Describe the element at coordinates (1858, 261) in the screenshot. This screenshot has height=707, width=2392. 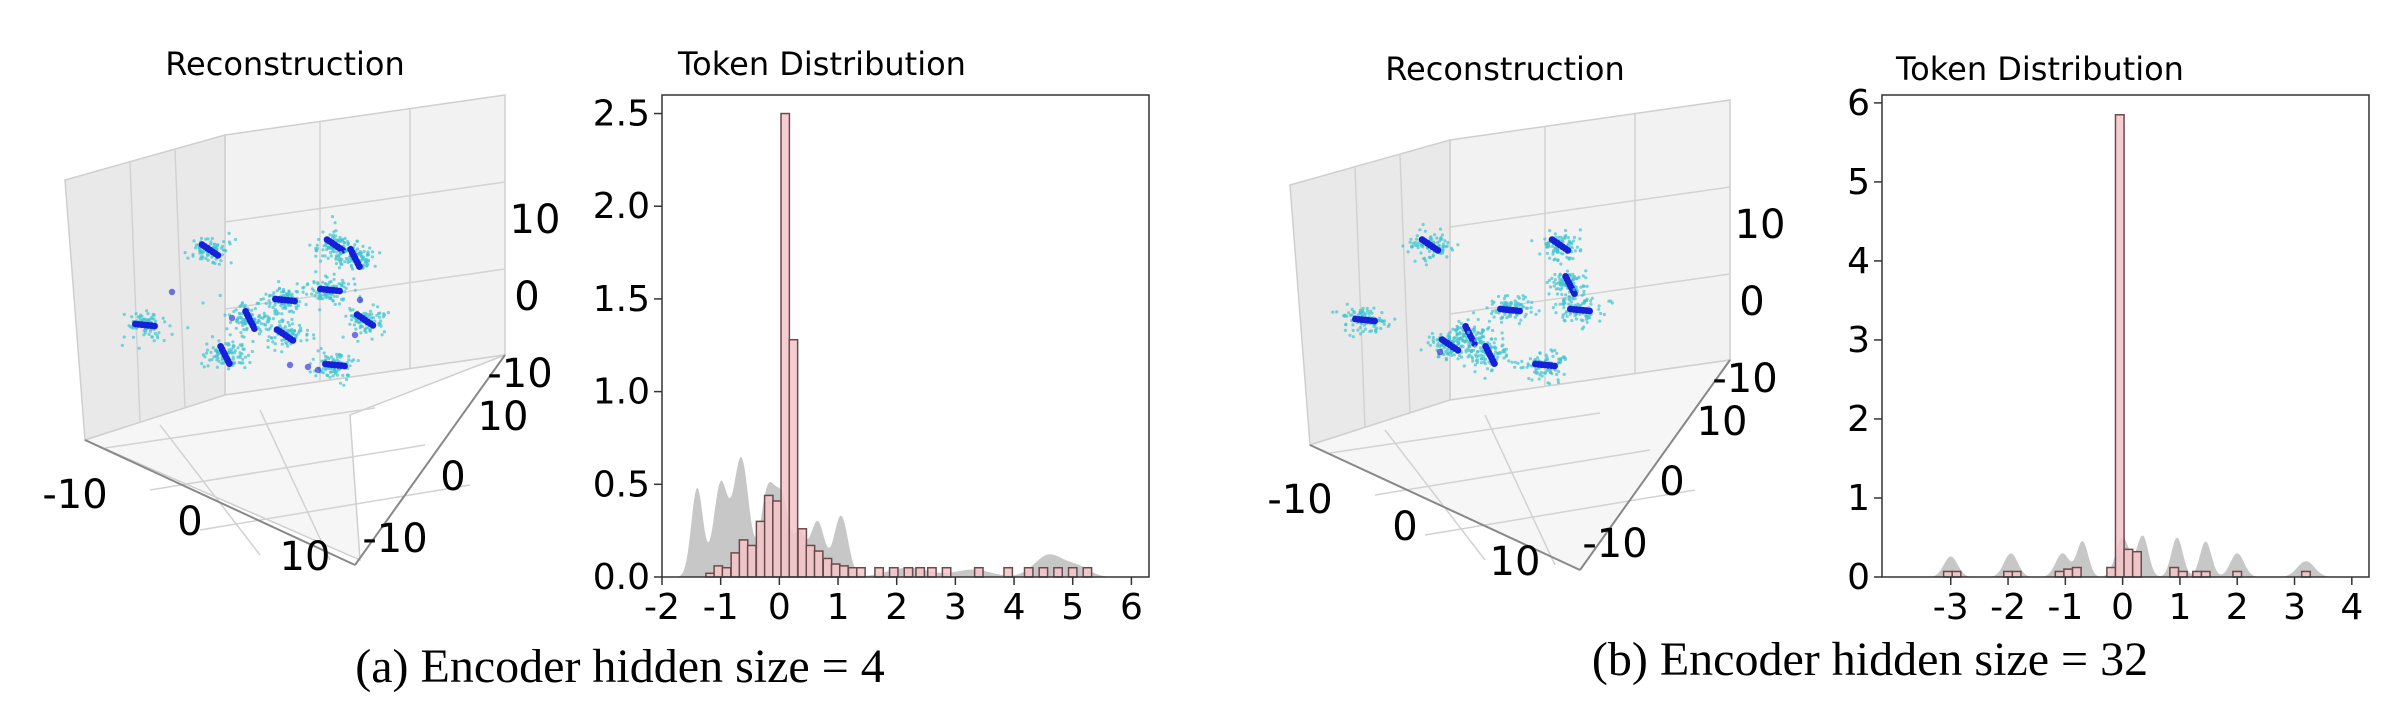
I see `y-tick-label-b: 4` at that location.